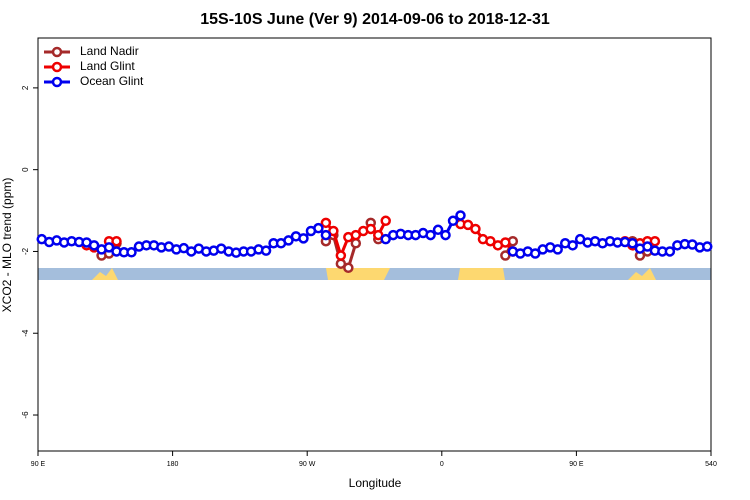 This screenshot has width=750, height=500. What do you see at coordinates (307, 464) in the screenshot?
I see `x-tick-label: 90 W` at bounding box center [307, 464].